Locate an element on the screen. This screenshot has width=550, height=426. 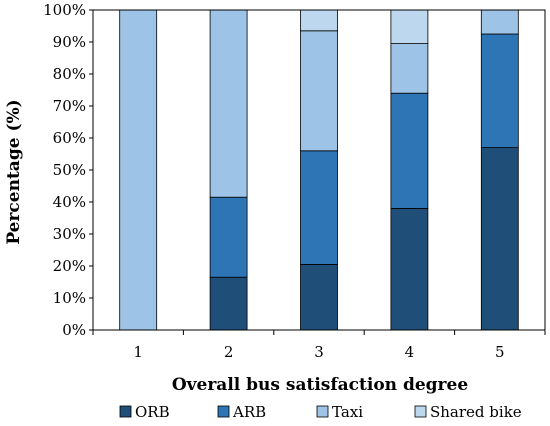
legend-label-taxi: Taxi is located at coordinates (347, 412).